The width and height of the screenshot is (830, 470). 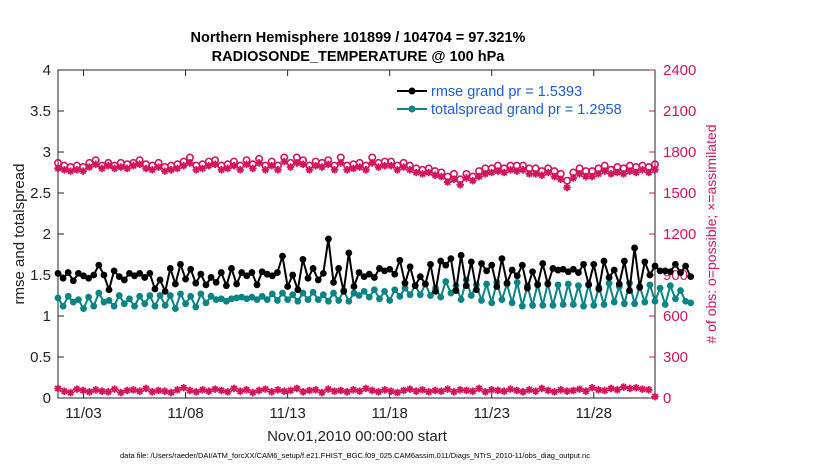 What do you see at coordinates (47, 234) in the screenshot?
I see `left-axis-ticks: 0 0.5 1 1.5 2 2.5 3 3.5 4` at bounding box center [47, 234].